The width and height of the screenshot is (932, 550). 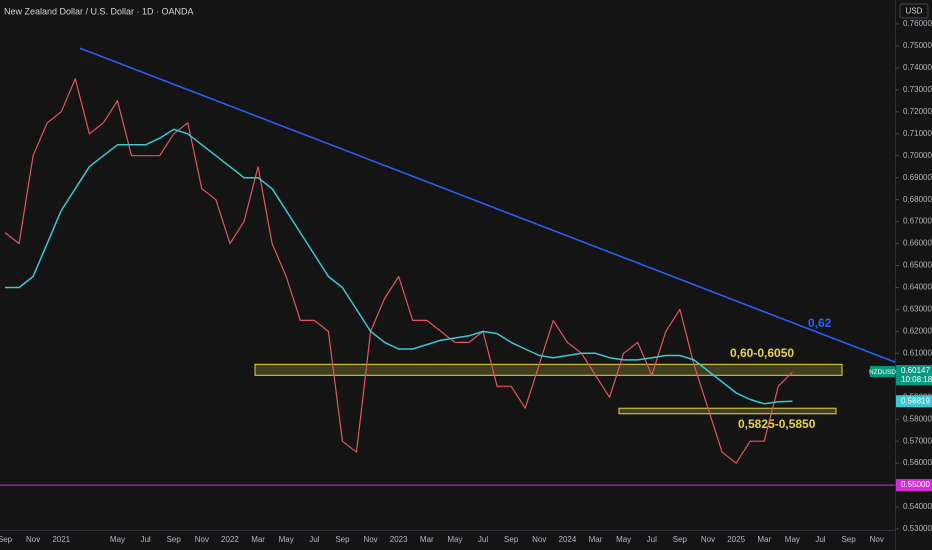 I want to click on y-tick-label: 0.66000, so click(x=917, y=243).